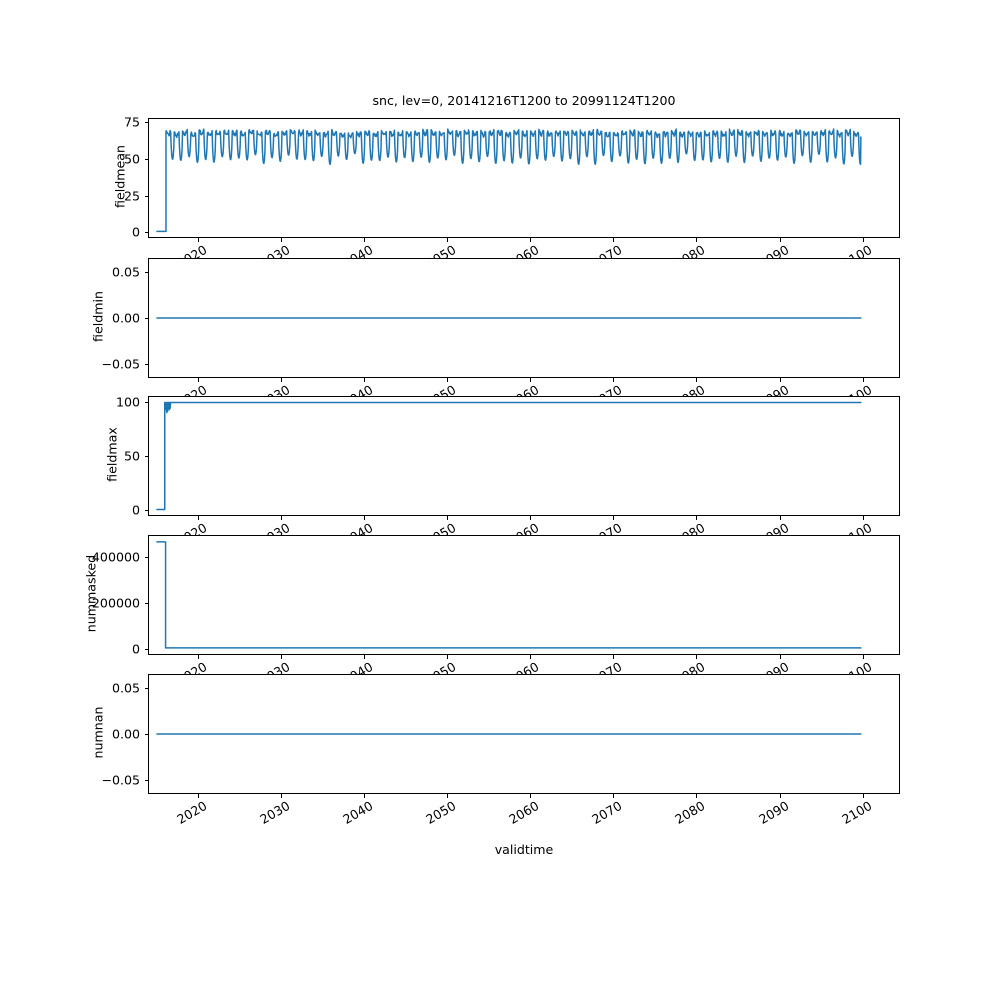 This screenshot has width=1000, height=1000. What do you see at coordinates (98, 316) in the screenshot?
I see `y-axis-label-fieldmin: fieldmin` at bounding box center [98, 316].